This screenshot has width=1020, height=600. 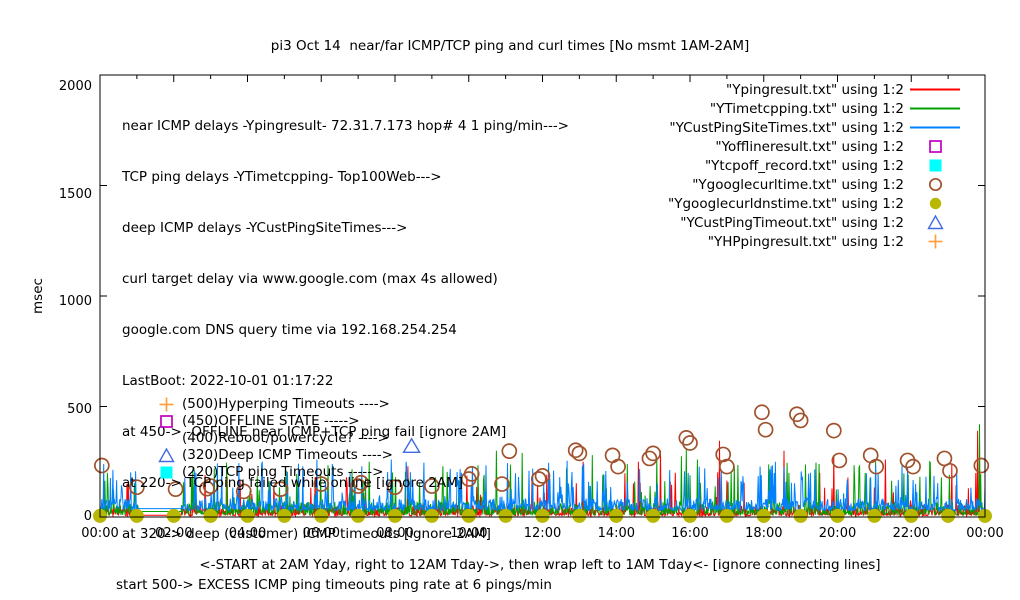 I want to click on y-tick-label: 500, so click(x=79, y=409).